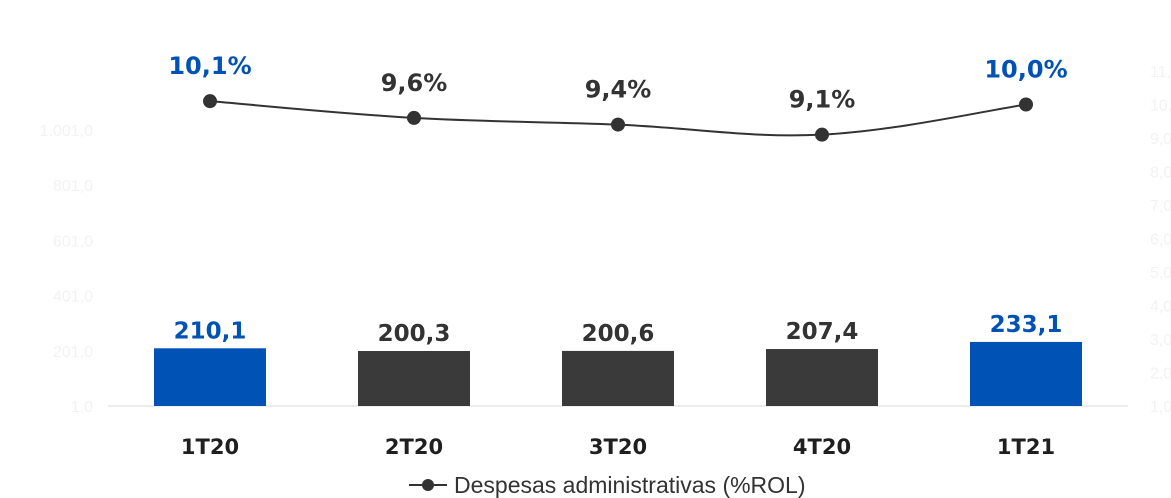 The width and height of the screenshot is (1171, 498). I want to click on bar-data-labels: 210,1 200,3 200,6 207,4 233,1, so click(618, 329).